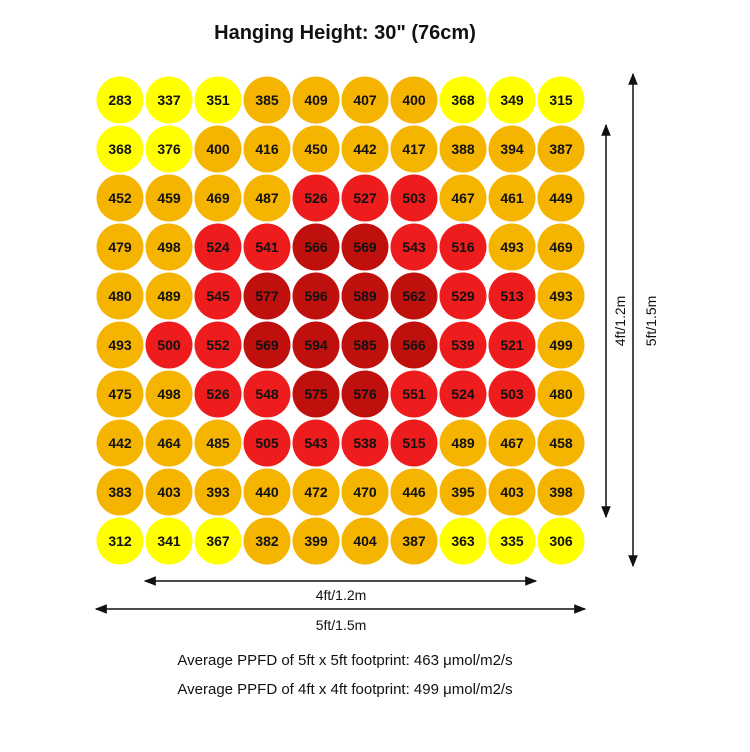  What do you see at coordinates (218, 100) in the screenshot?
I see `heatmap-cell-value: 351` at bounding box center [218, 100].